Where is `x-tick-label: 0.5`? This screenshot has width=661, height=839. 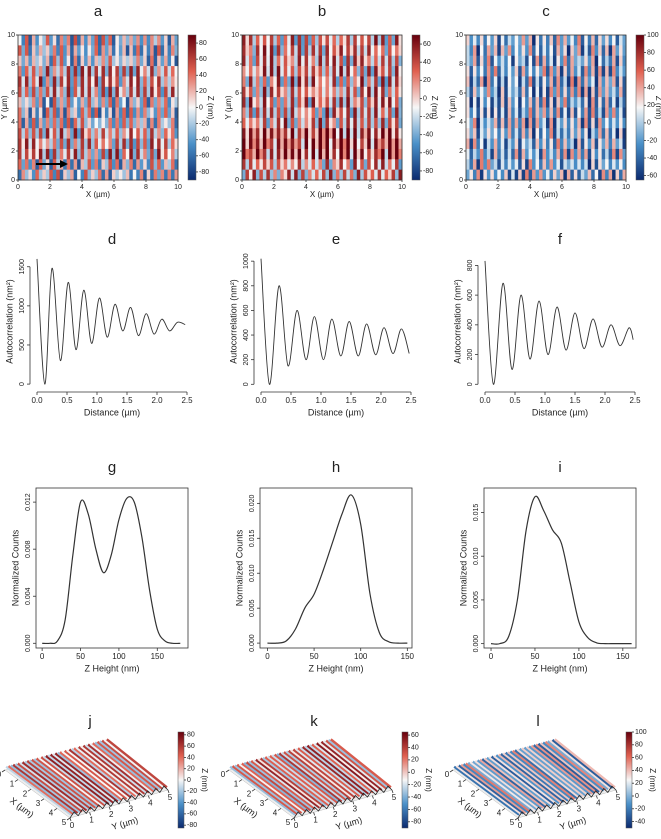 x-tick-label: 0.5 is located at coordinates (67, 400).